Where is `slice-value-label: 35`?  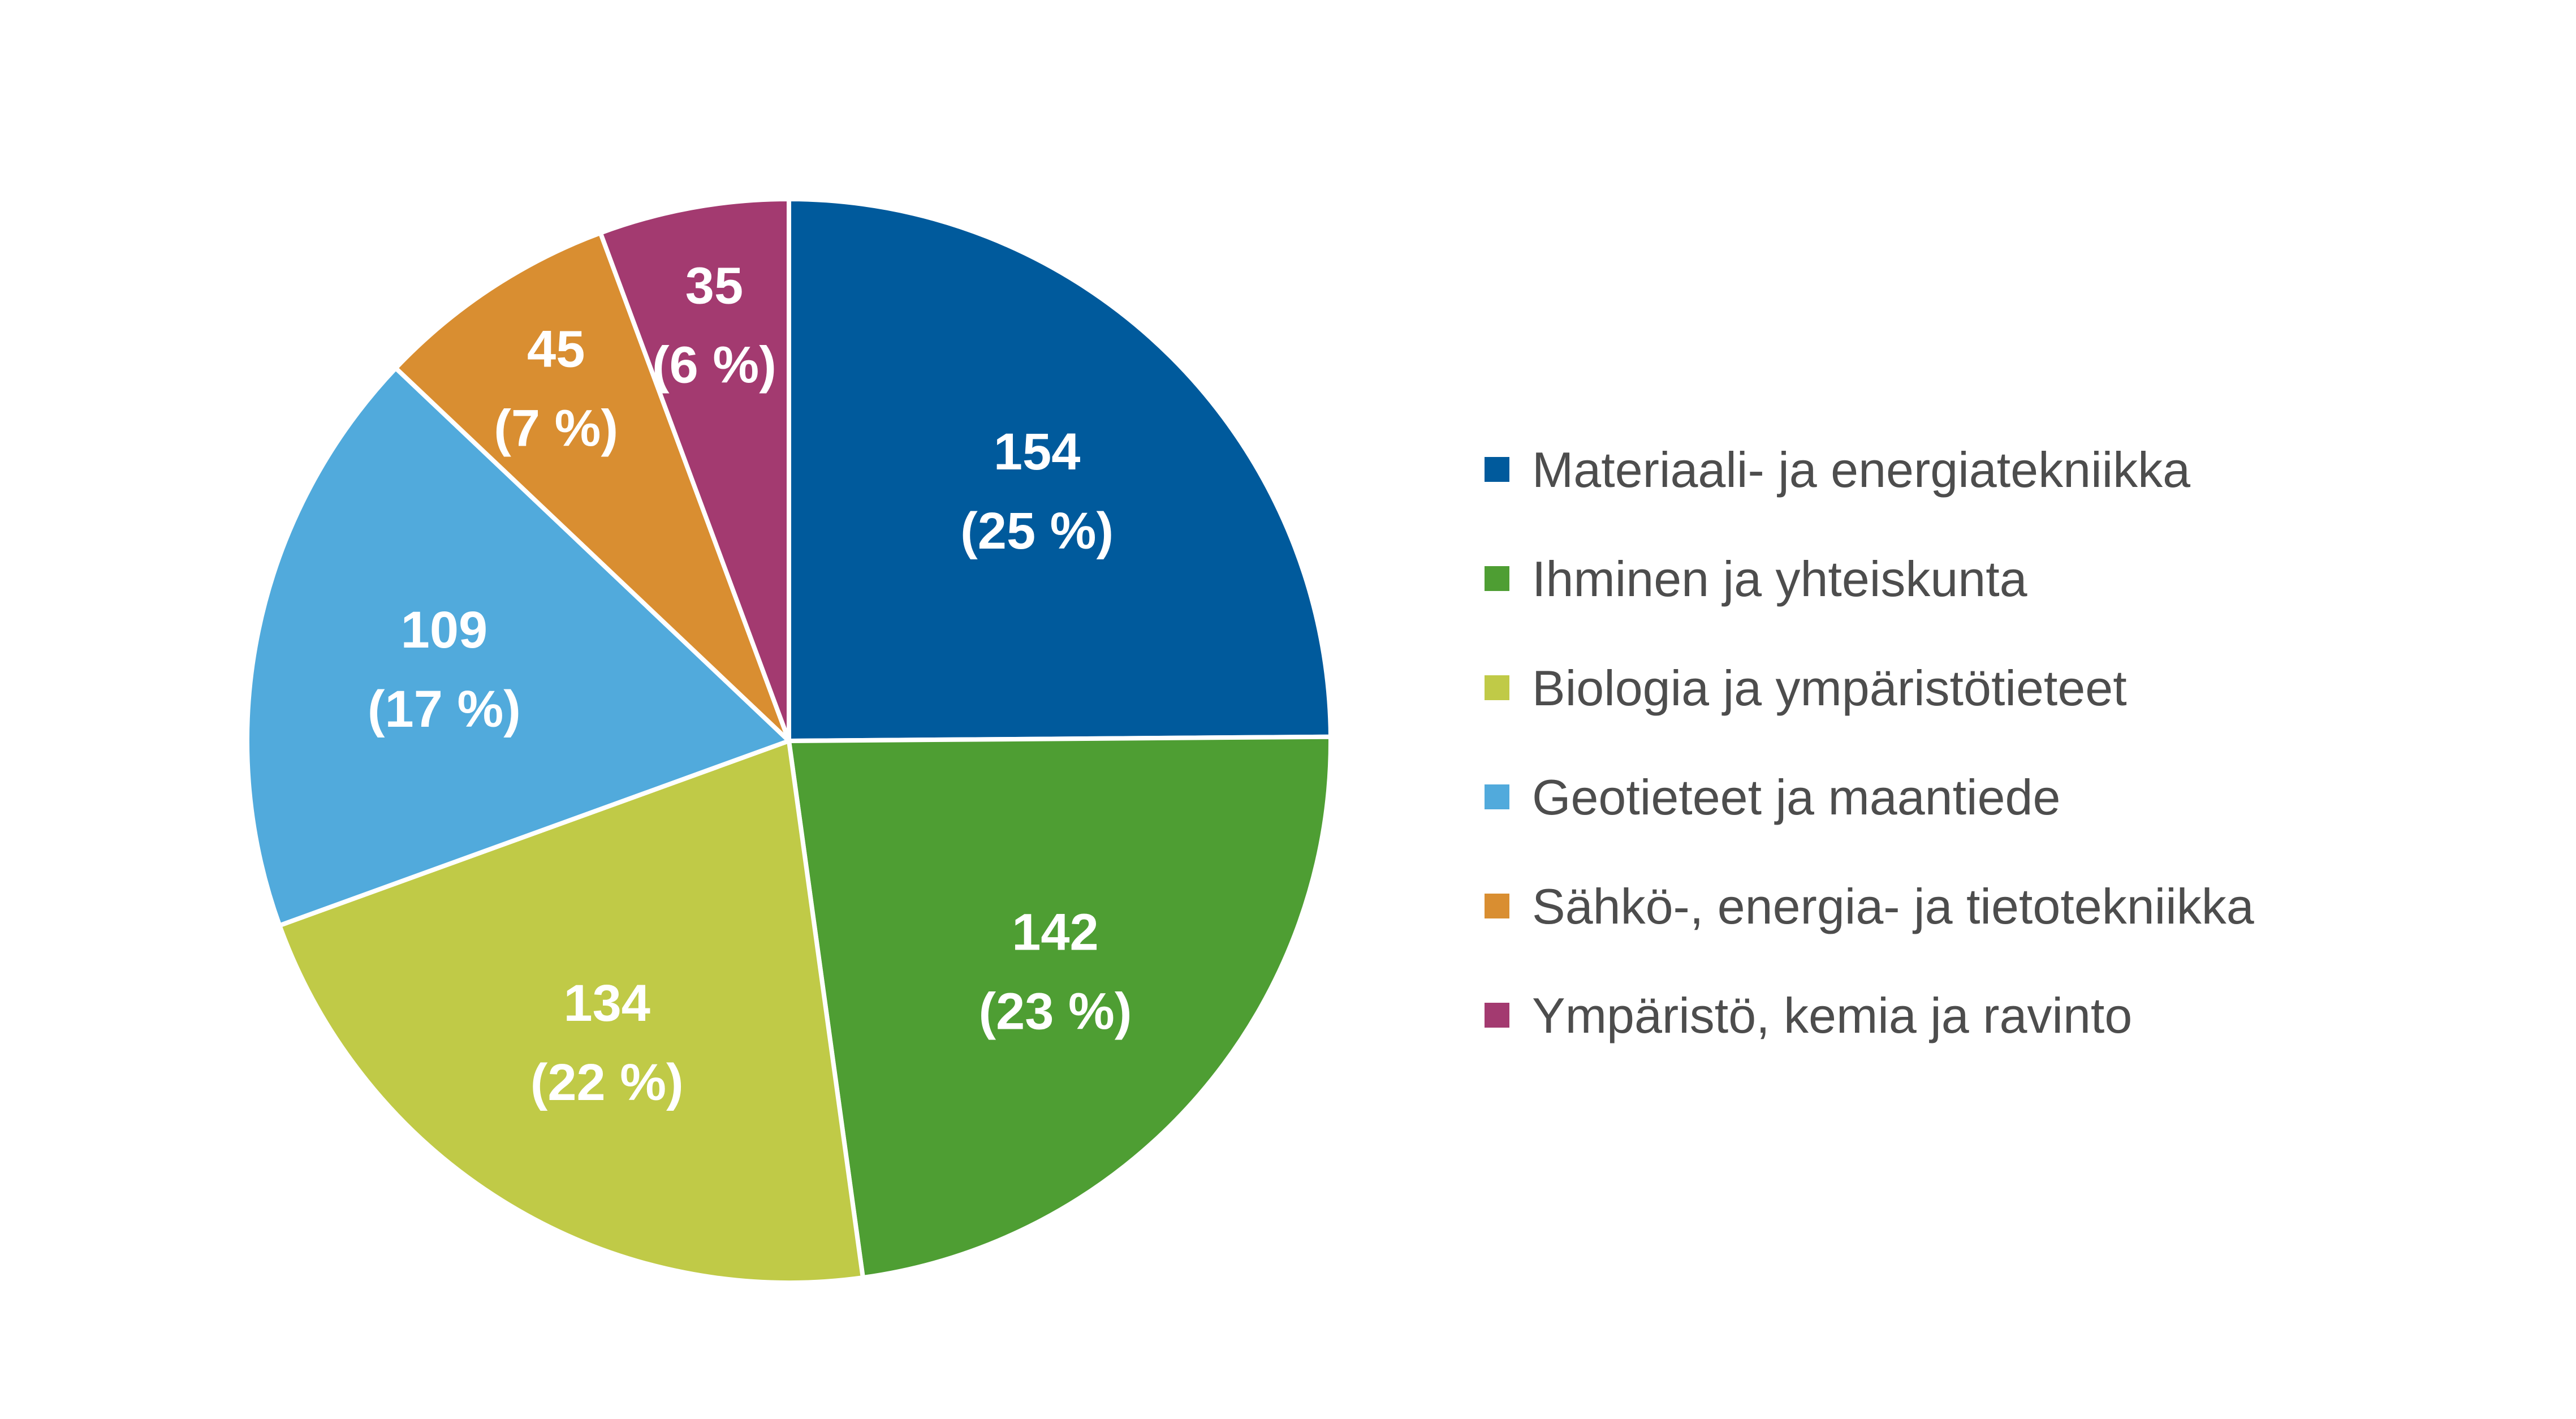
slice-value-label: 35 is located at coordinates (714, 286).